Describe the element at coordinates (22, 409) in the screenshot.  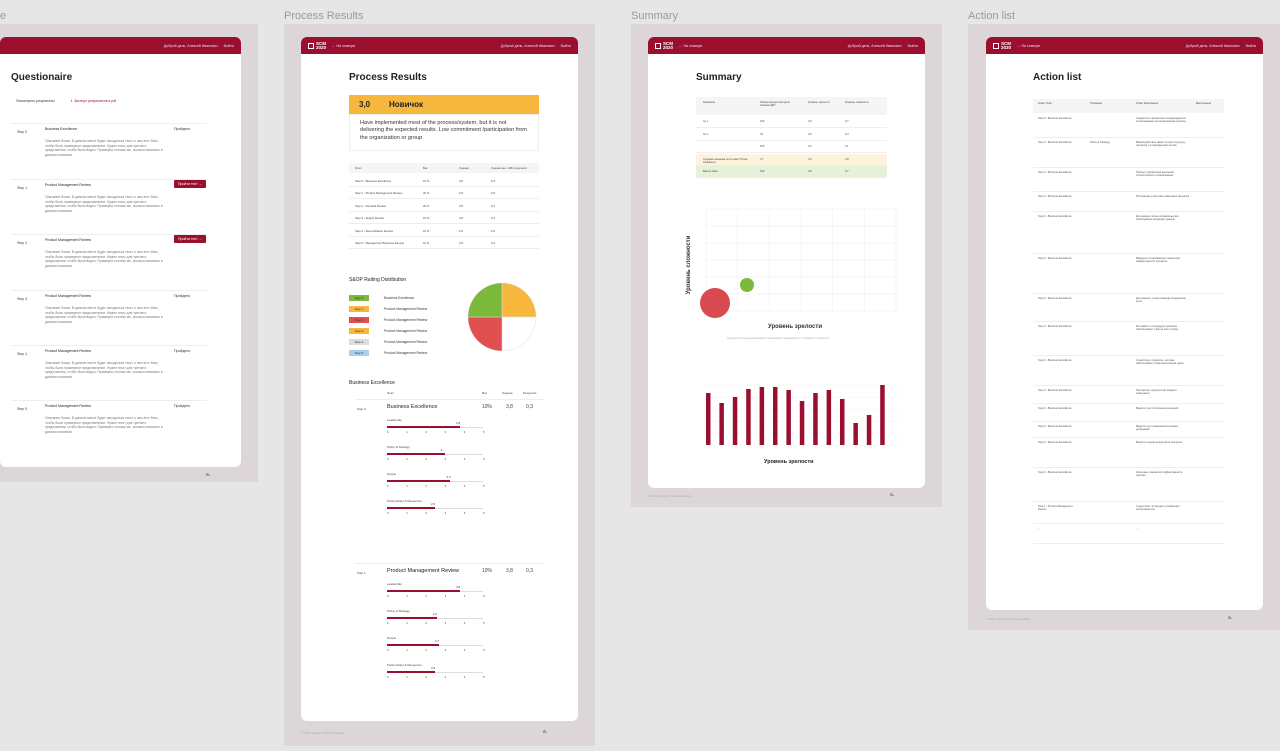
I see `step-number: Step 5` at that location.